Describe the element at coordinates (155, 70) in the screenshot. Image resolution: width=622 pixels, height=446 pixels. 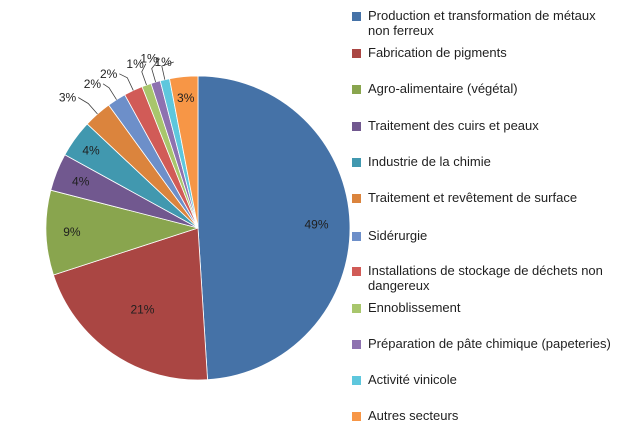
I see `leader-line-papeteries` at that location.